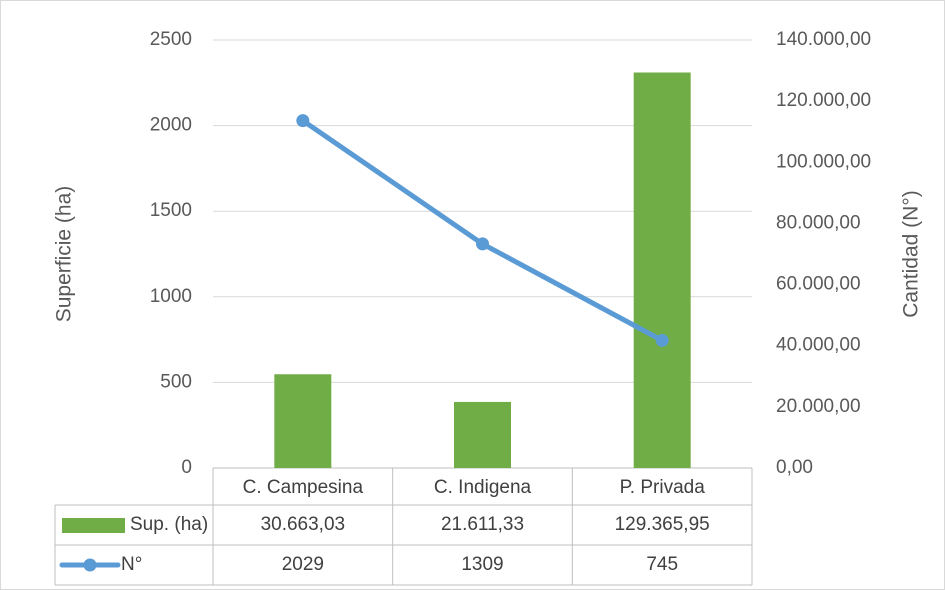 This screenshot has height=590, width=945. I want to click on y2-tick-label: 140.000,00, so click(823, 39).